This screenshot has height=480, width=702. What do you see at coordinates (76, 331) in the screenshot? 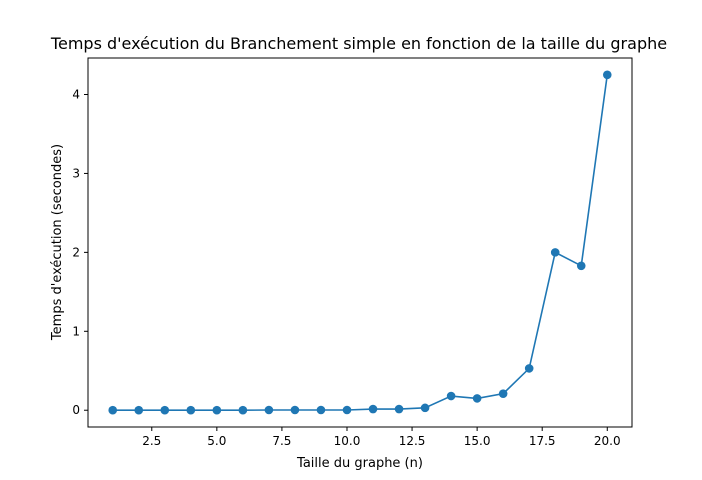
I see `y-tick-label: 1` at bounding box center [76, 331].